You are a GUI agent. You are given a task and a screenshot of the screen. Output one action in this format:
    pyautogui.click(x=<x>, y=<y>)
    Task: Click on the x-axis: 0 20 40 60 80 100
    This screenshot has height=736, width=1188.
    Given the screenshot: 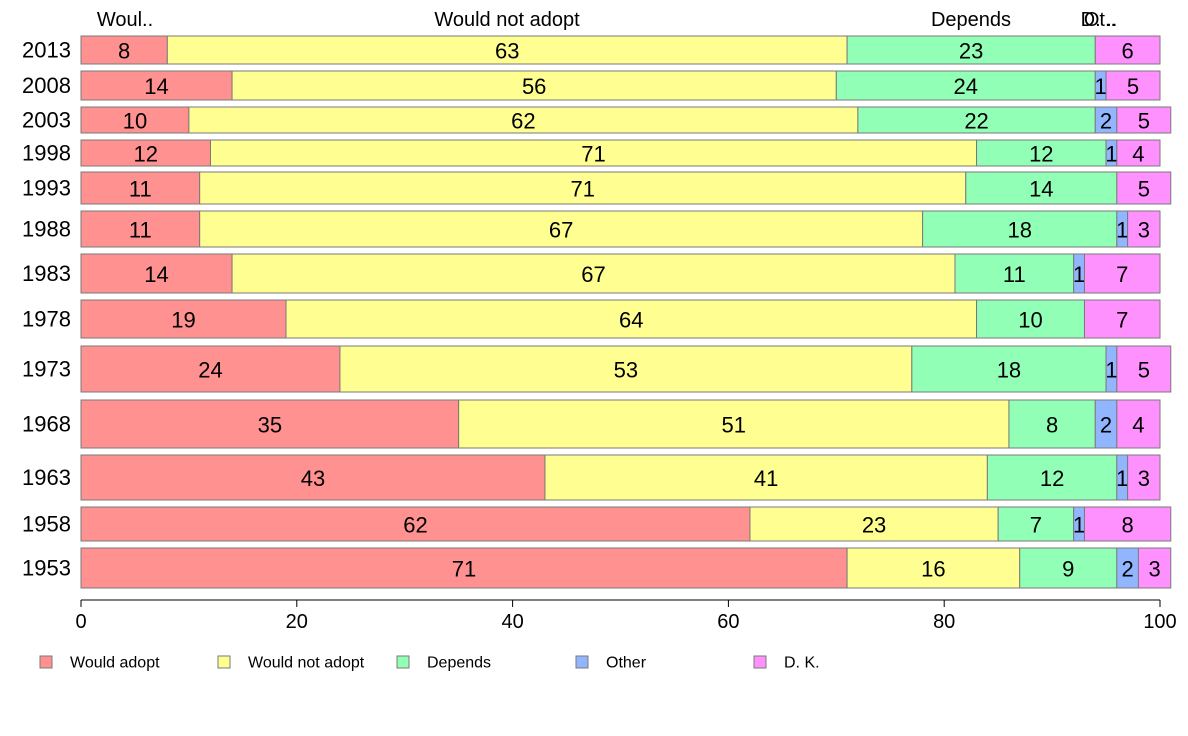 What is the action you would take?
    pyautogui.click(x=626, y=616)
    